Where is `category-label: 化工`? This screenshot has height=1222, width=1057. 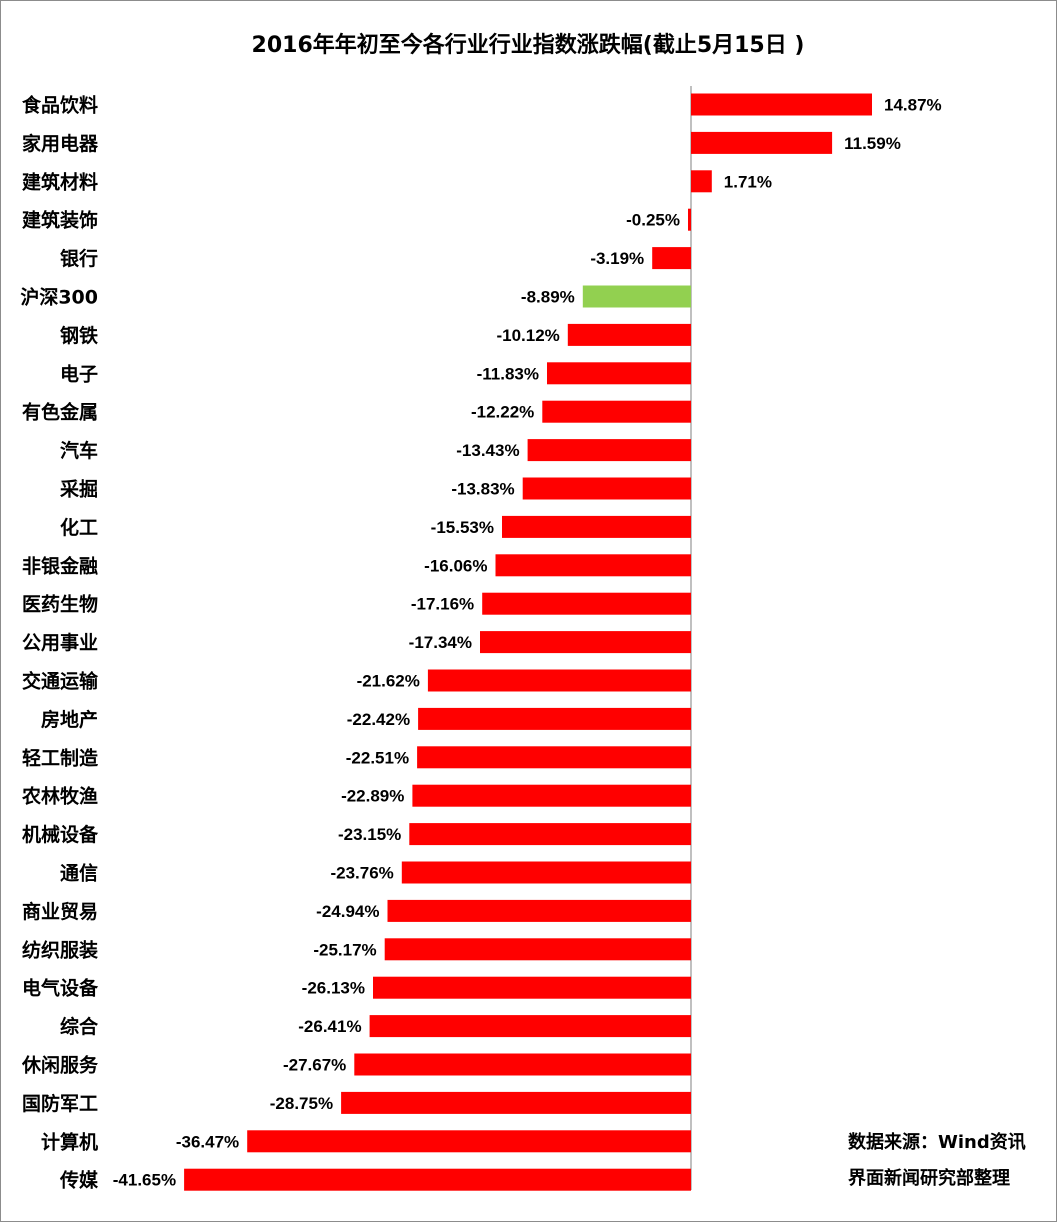
category-label: 化工 is located at coordinates (79, 527).